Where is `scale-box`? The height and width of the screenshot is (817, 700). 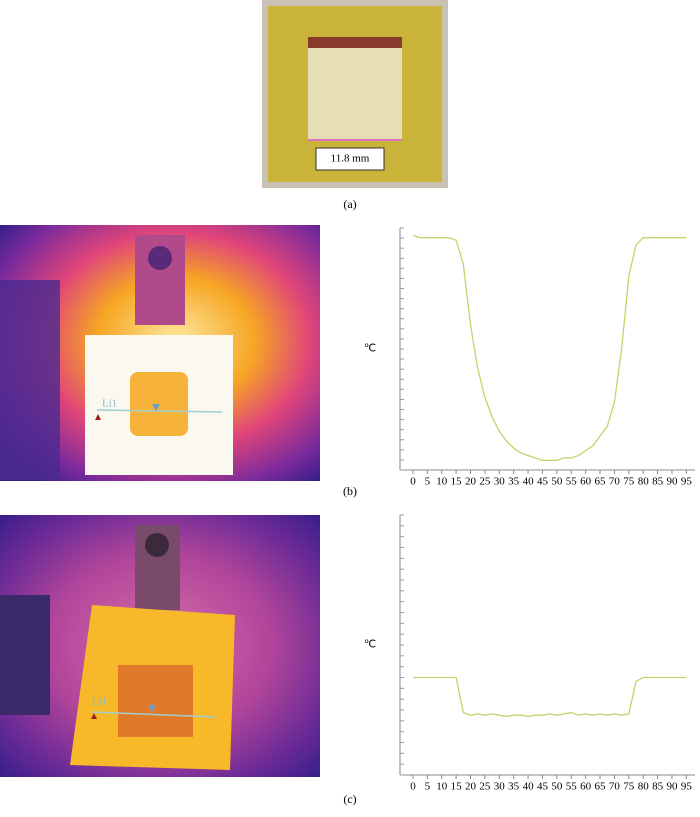
scale-box is located at coordinates (350, 159).